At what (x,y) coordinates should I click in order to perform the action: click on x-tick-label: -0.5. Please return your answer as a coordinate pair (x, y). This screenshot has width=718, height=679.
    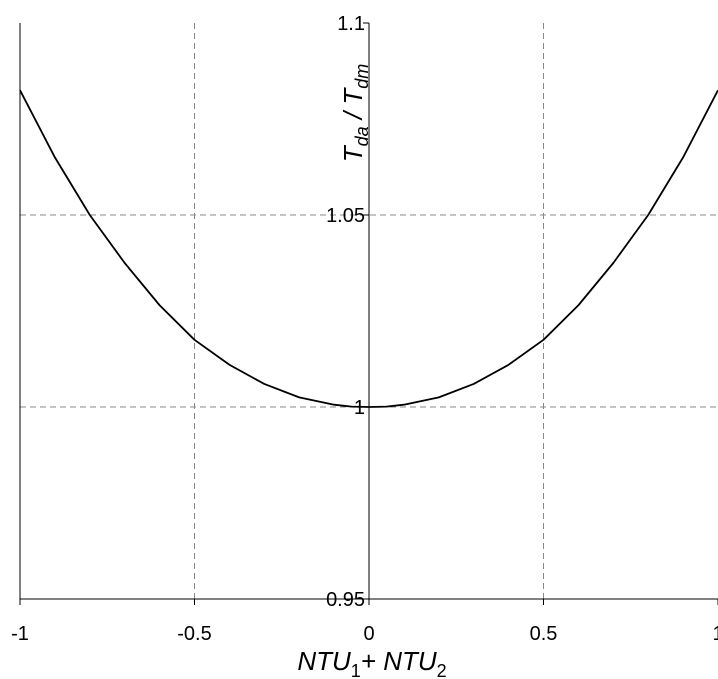
    Looking at the image, I should click on (194, 634).